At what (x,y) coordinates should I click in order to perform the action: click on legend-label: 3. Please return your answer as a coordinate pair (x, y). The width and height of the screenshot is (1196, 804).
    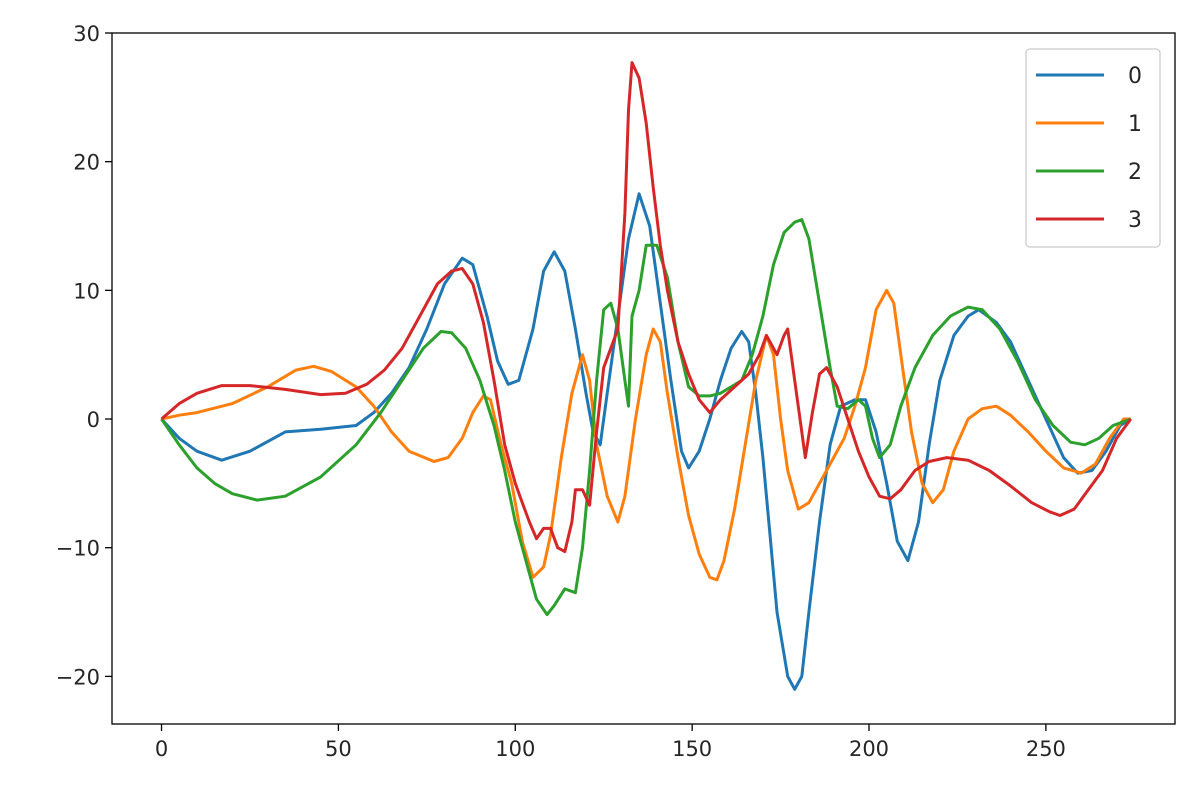
    Looking at the image, I should click on (1135, 220).